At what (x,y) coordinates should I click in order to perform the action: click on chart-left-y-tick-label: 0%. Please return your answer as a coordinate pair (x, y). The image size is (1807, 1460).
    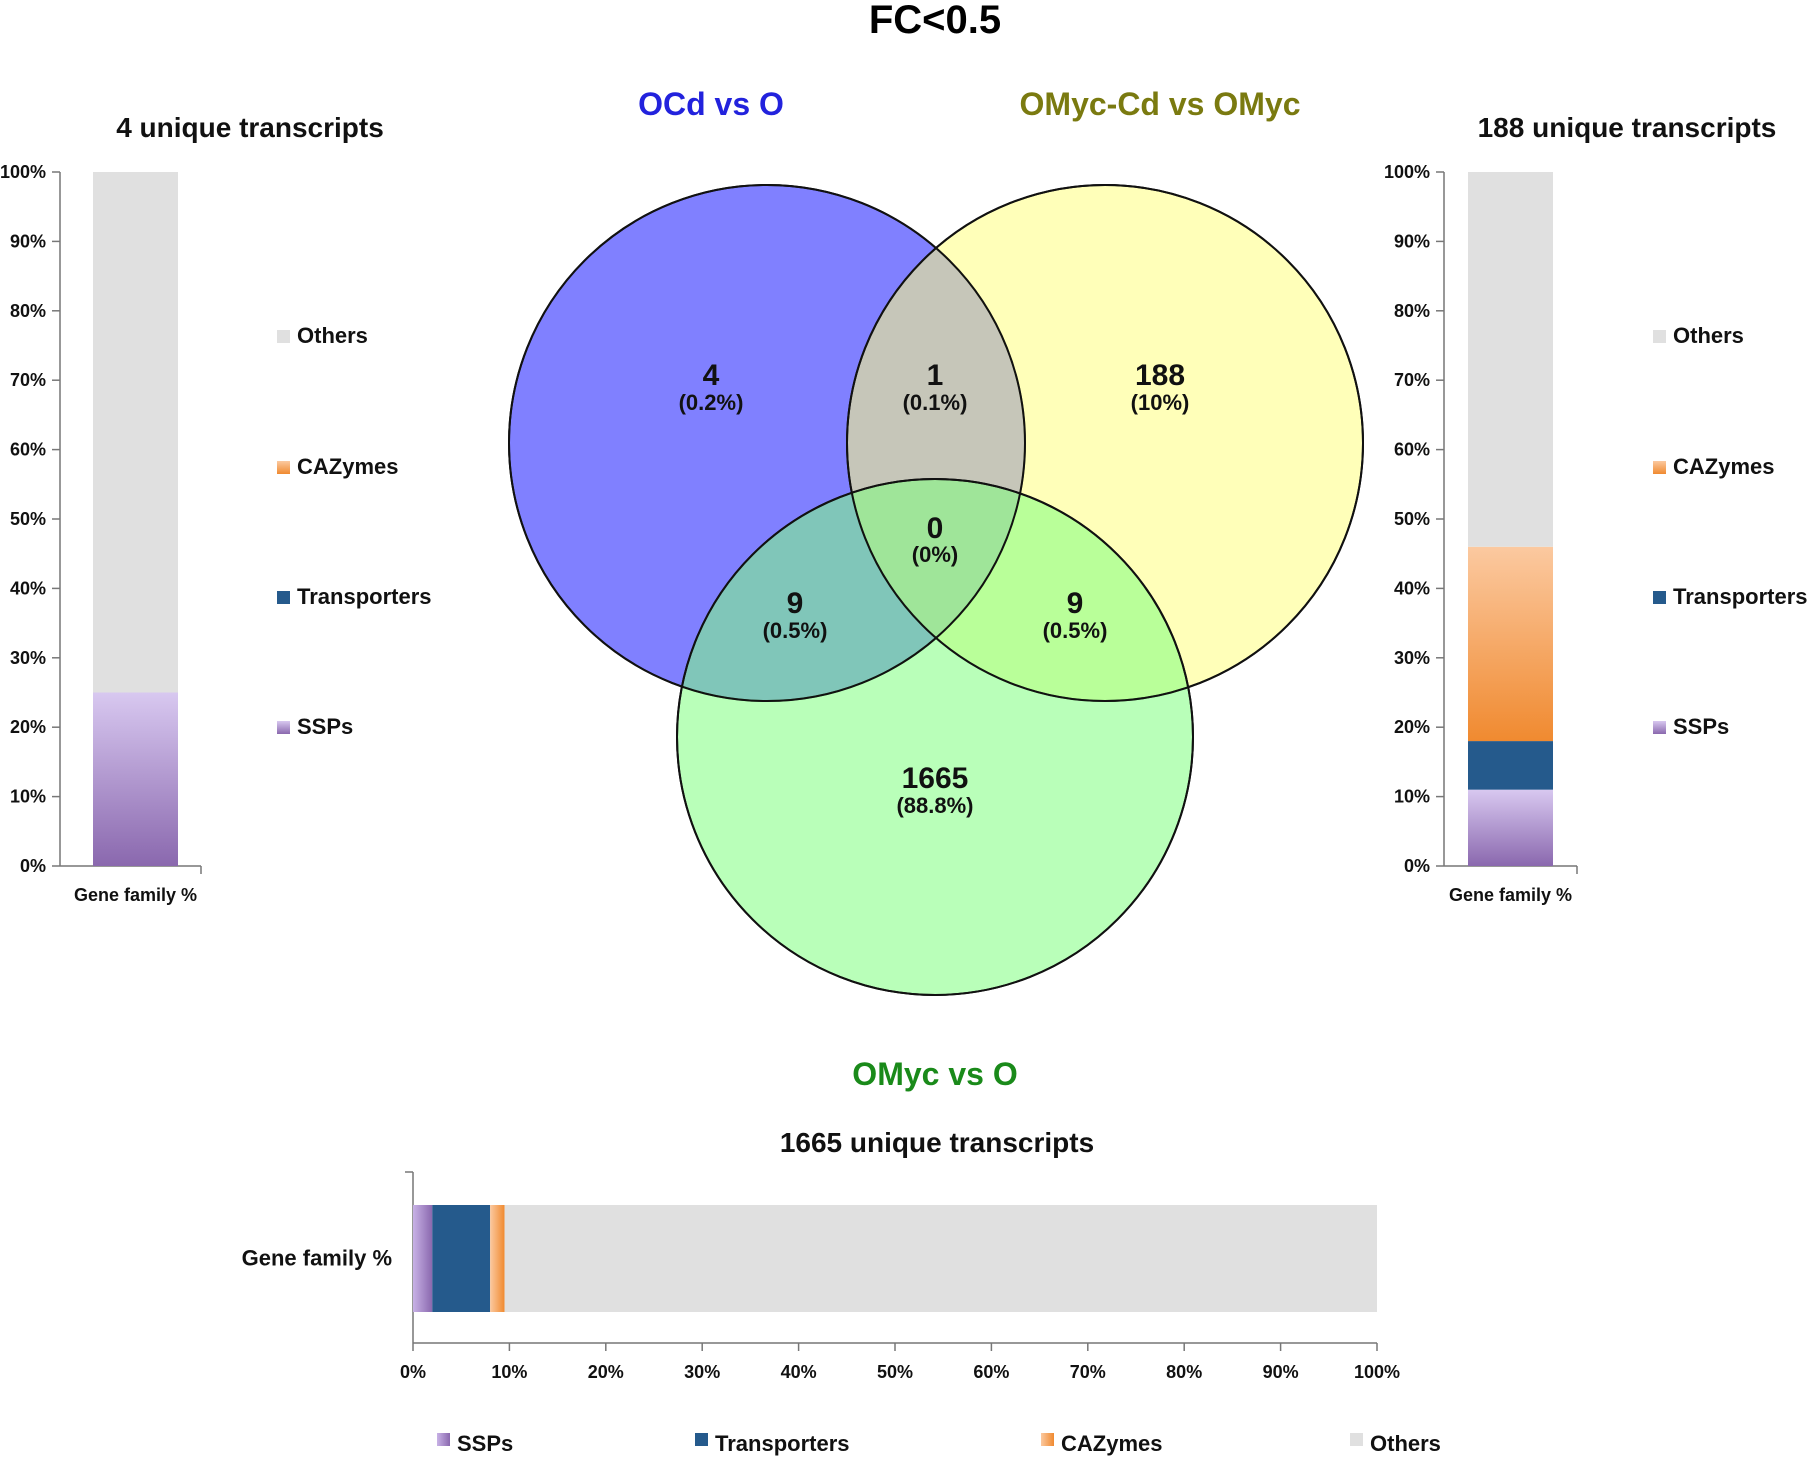
    Looking at the image, I should click on (33, 866).